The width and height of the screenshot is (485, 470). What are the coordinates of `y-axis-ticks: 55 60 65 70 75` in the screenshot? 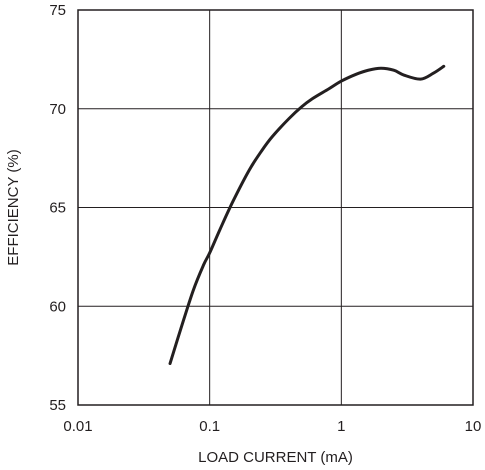 It's located at (57, 208).